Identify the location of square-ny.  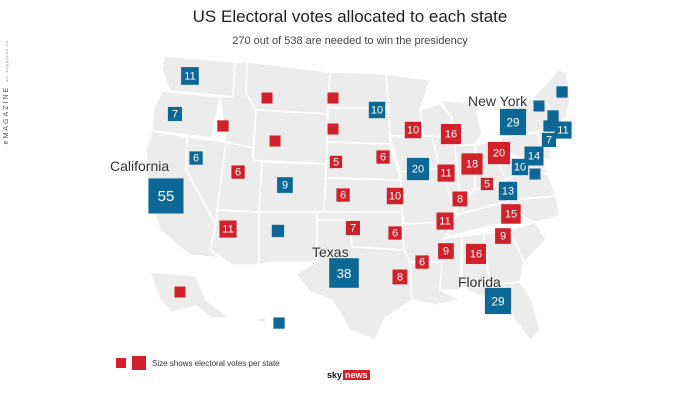
(513, 122).